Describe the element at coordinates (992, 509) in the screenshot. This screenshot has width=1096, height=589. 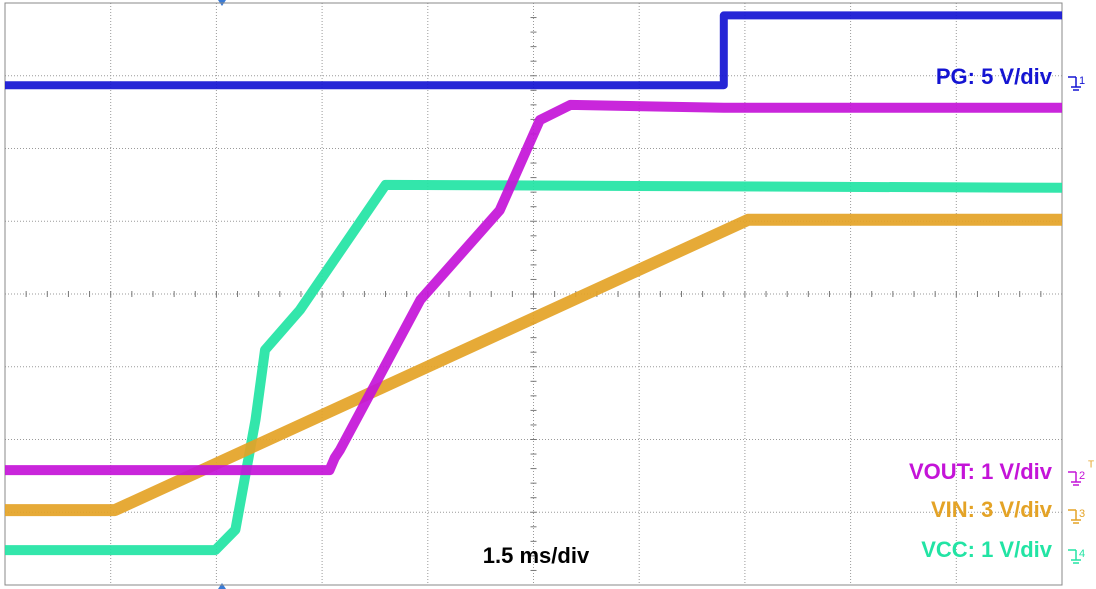
I see `legend-label: VIN: 3 V/div` at that location.